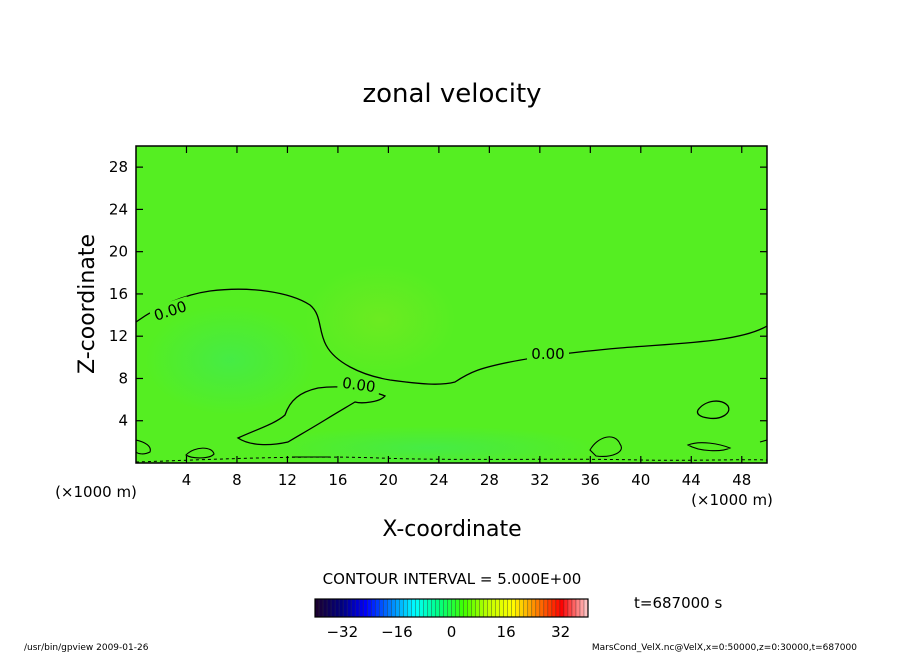 The width and height of the screenshot is (904, 654). What do you see at coordinates (451, 336) in the screenshot?
I see `contour-zero-main` at bounding box center [451, 336].